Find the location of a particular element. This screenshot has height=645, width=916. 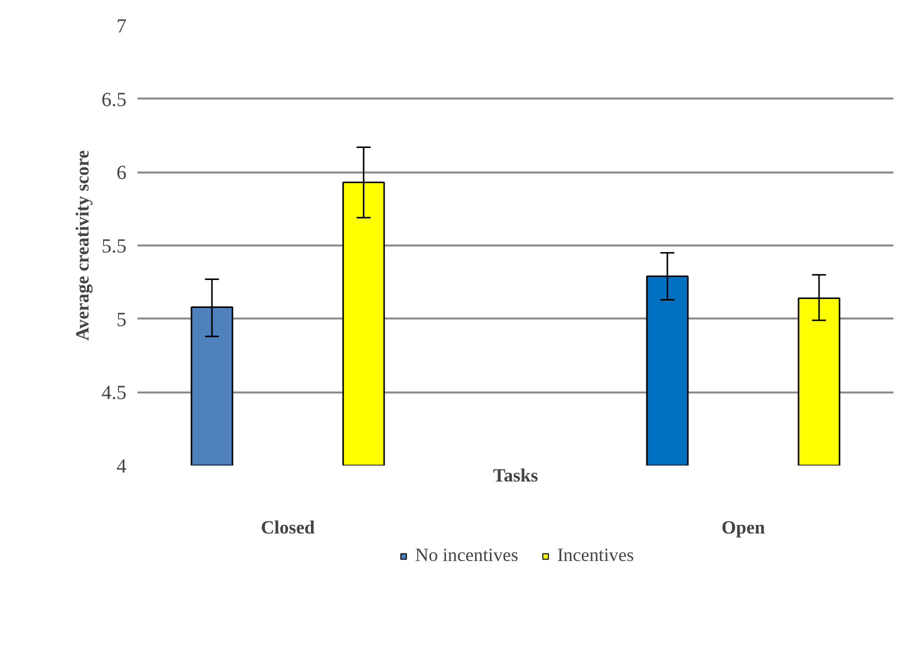

y-tick-label: 5.5 is located at coordinates (114, 247).